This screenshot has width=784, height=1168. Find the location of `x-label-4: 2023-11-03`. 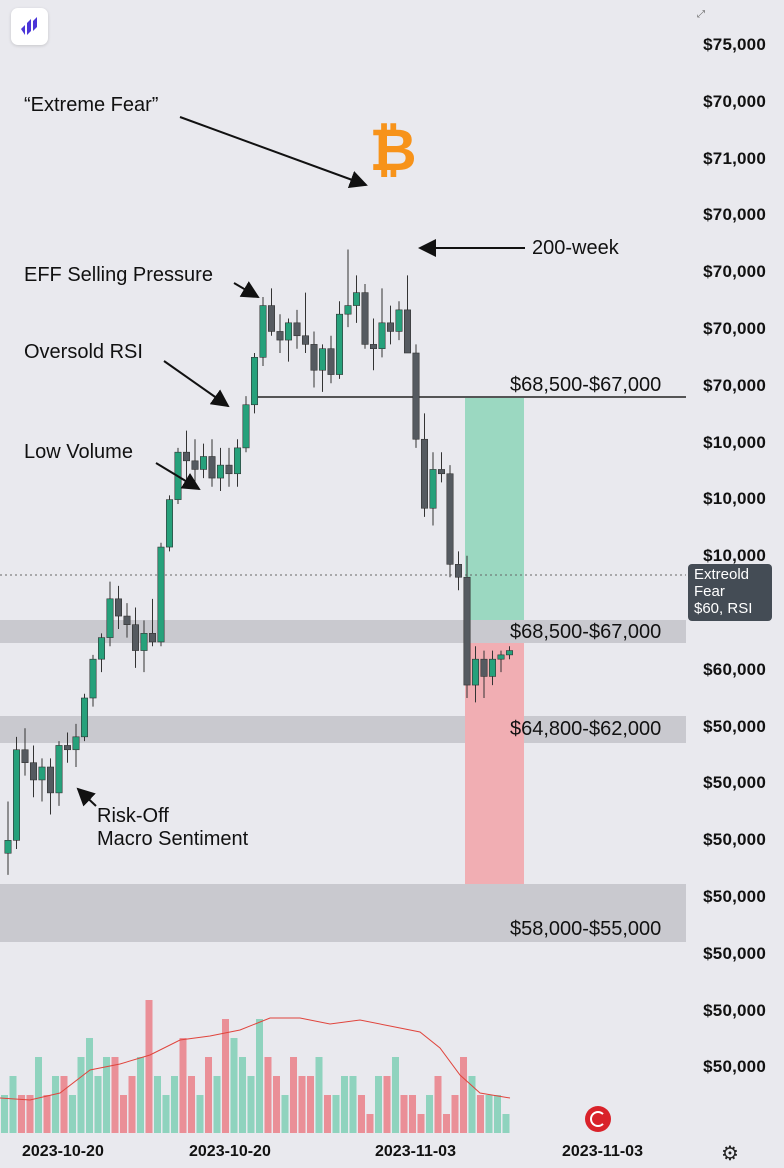

x-label-4: 2023-11-03 is located at coordinates (602, 1151).